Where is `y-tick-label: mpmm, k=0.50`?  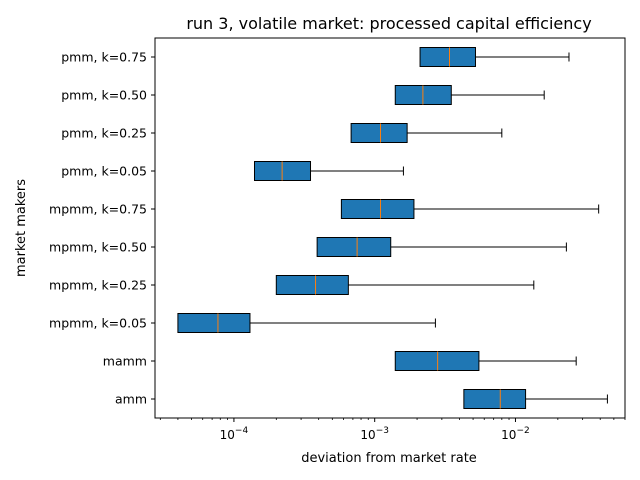
y-tick-label: mpmm, k=0.50 is located at coordinates (98, 247).